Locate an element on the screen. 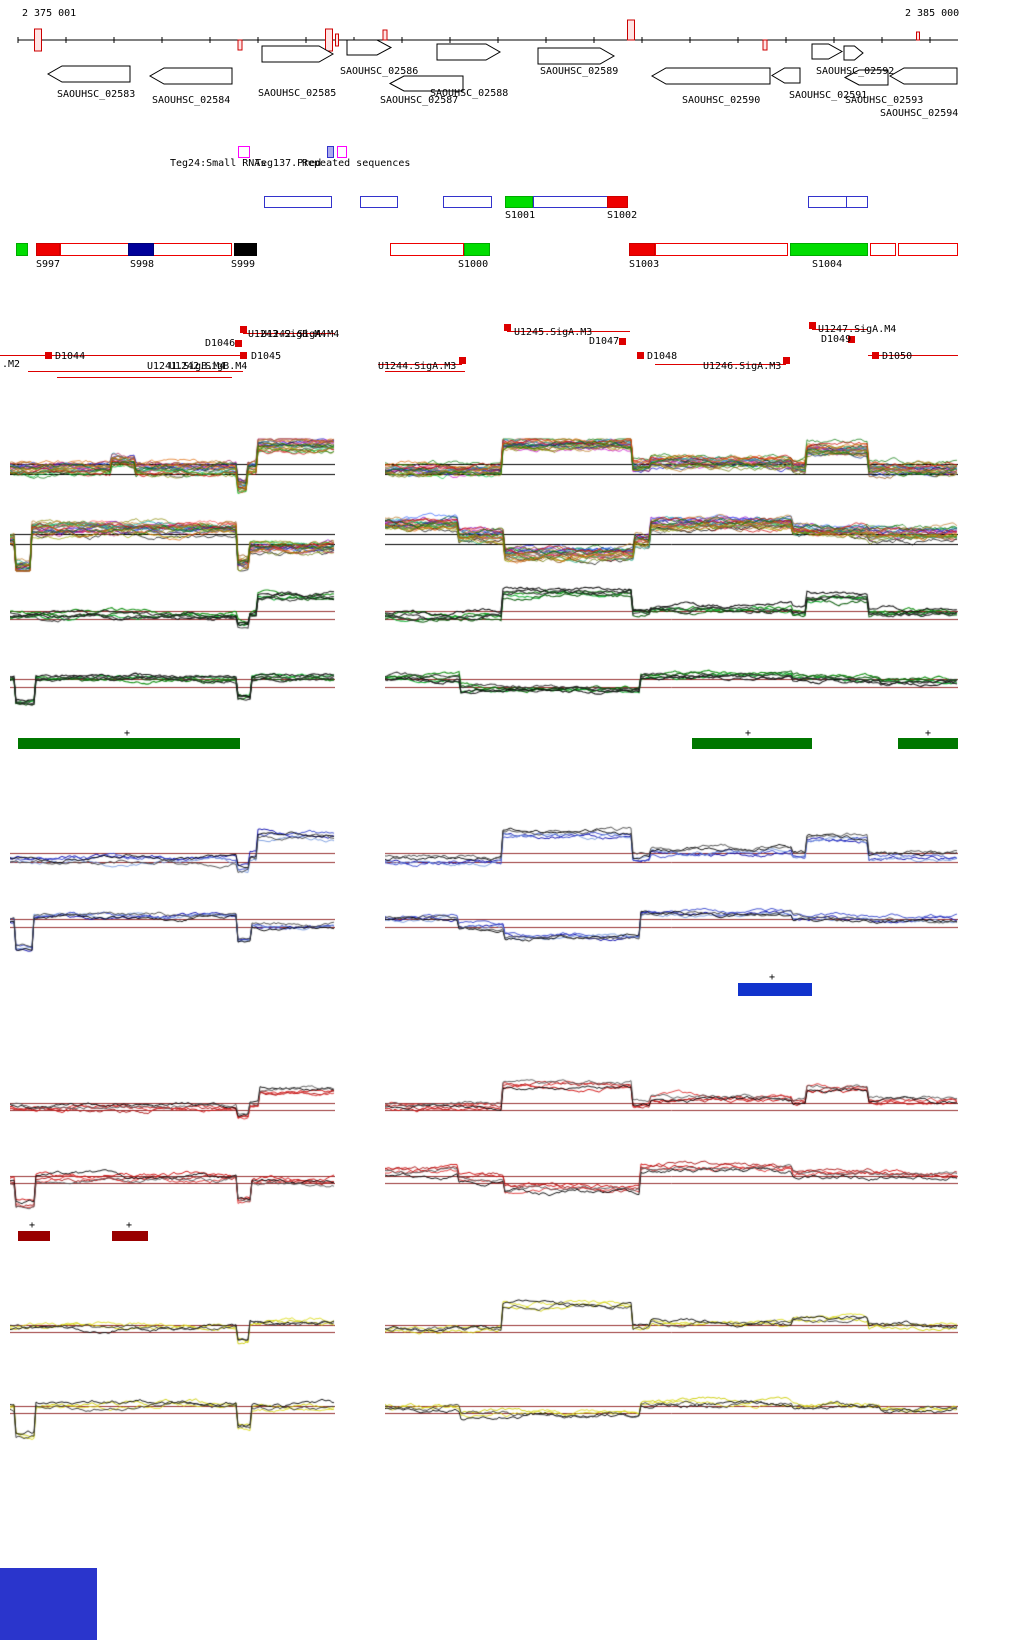 This screenshot has width=1024, height=1640. terminator-marker-d1047 is located at coordinates (622, 341).